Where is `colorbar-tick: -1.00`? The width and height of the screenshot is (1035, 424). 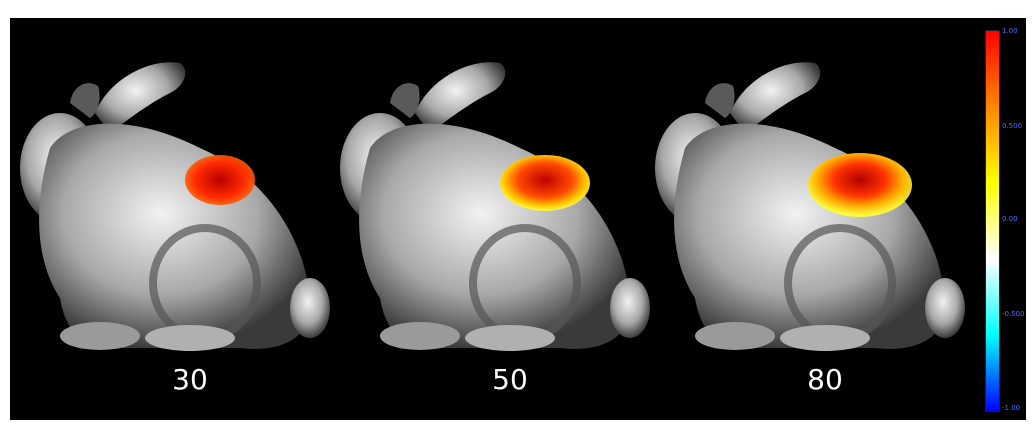
colorbar-tick: -1.00 is located at coordinates (1011, 408).